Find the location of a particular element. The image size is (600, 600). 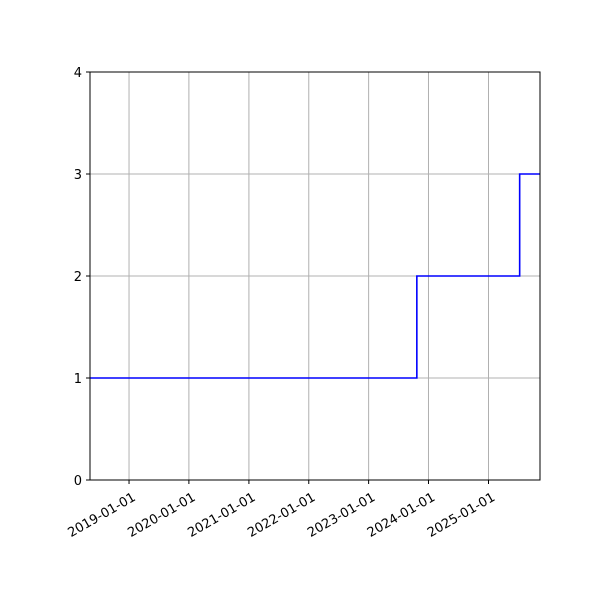

y-tick-label: 4 is located at coordinates (78, 73).